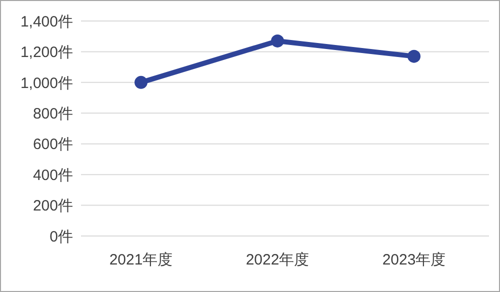 The width and height of the screenshot is (500, 292). What do you see at coordinates (52, 113) in the screenshot?
I see `y-tick-label: 800件` at bounding box center [52, 113].